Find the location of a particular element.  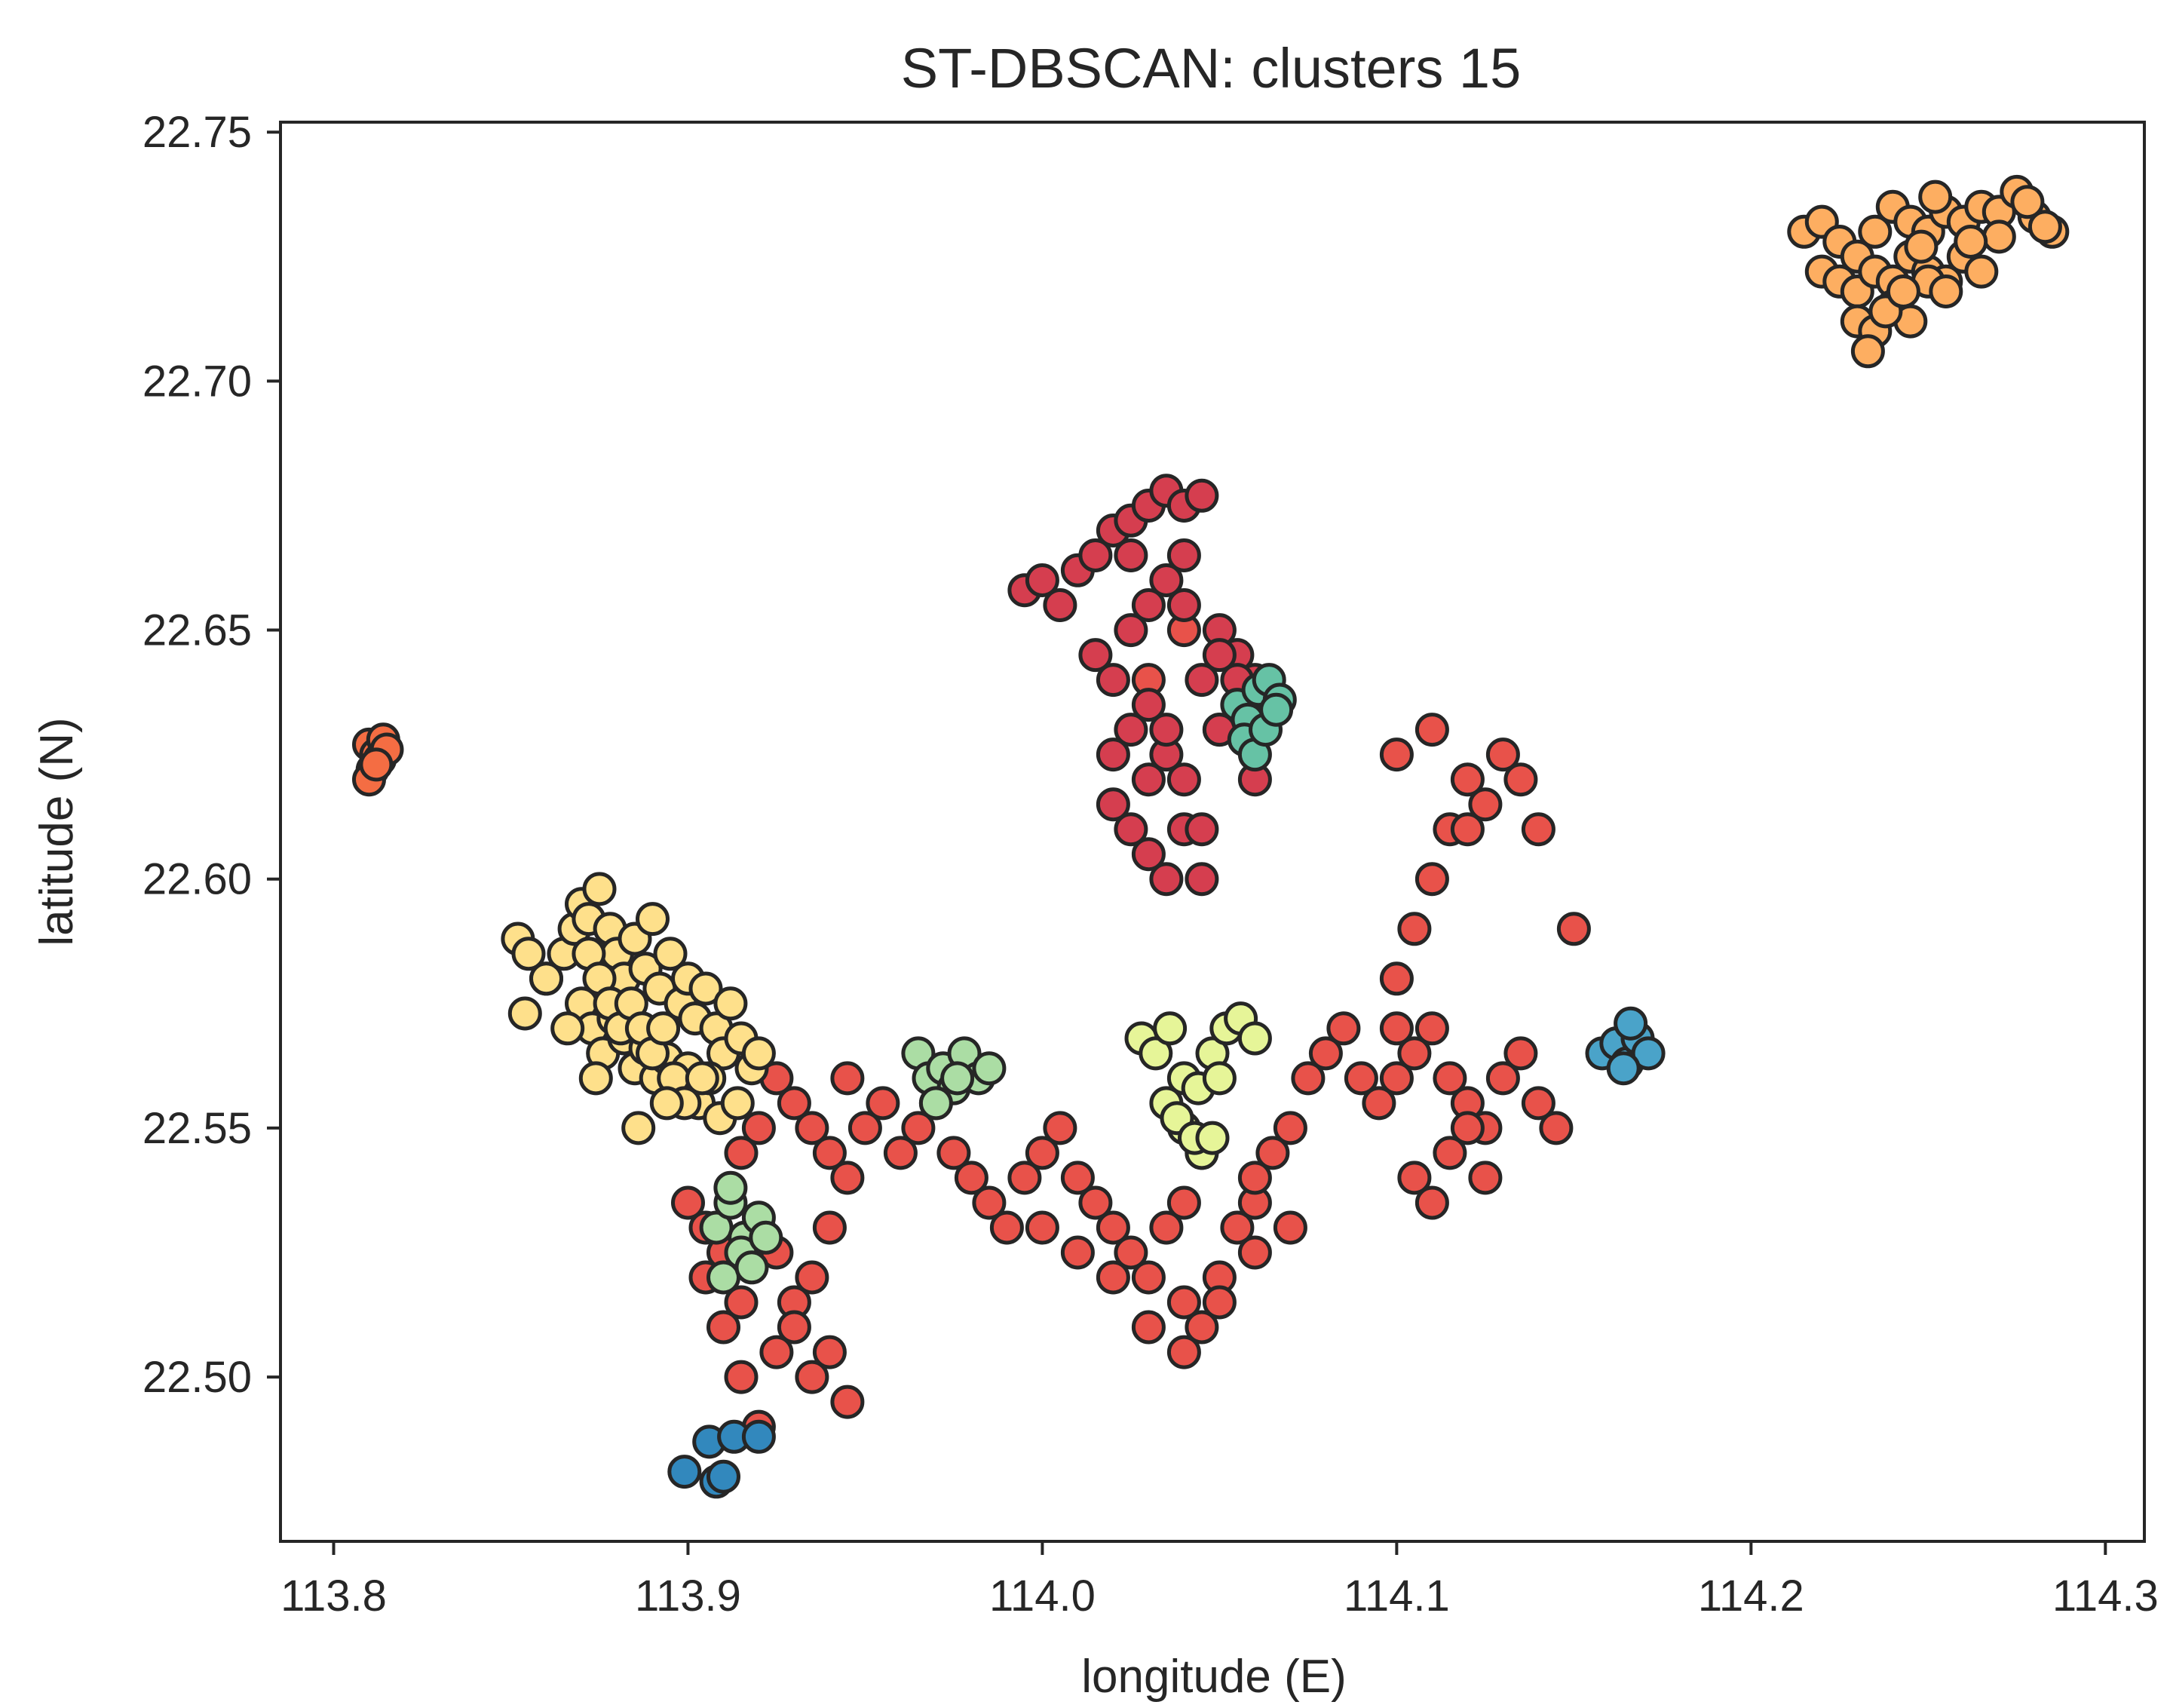

y-tick-label: 22.50 is located at coordinates (198, 1377).